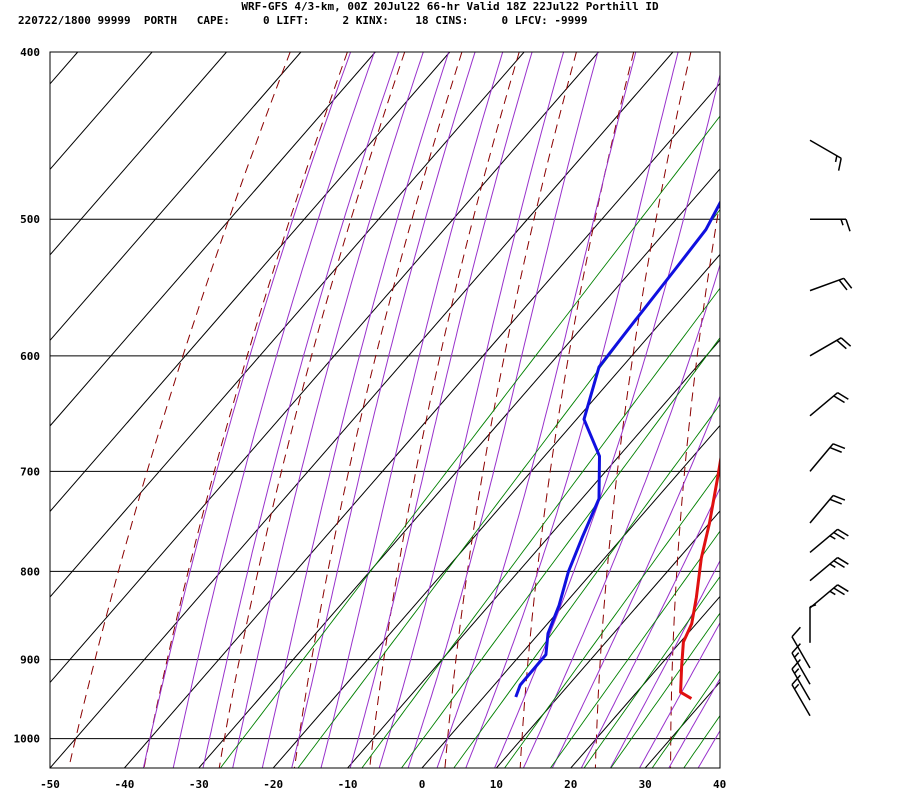 The width and height of the screenshot is (900, 800). Describe the element at coordinates (30, 52) in the screenshot. I see `y-tick-label: 400` at that location.